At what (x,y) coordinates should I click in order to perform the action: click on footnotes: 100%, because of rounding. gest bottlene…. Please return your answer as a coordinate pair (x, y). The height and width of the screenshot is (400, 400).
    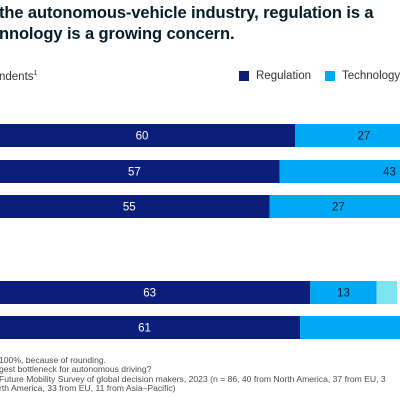
    Looking at the image, I should click on (200, 374).